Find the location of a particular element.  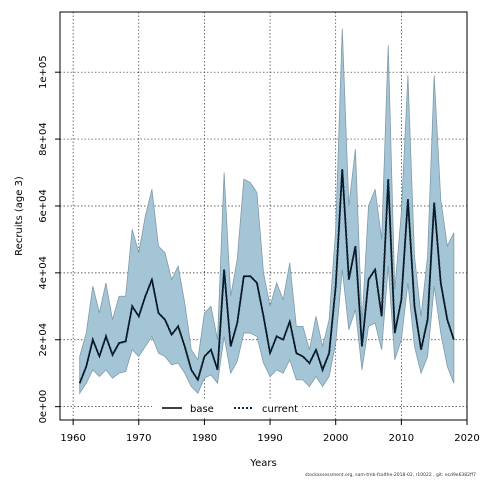

y-axis: 0e+00 2e+04 4e+04 6e+04 8e+04 1e+05 is located at coordinates (49, 239).